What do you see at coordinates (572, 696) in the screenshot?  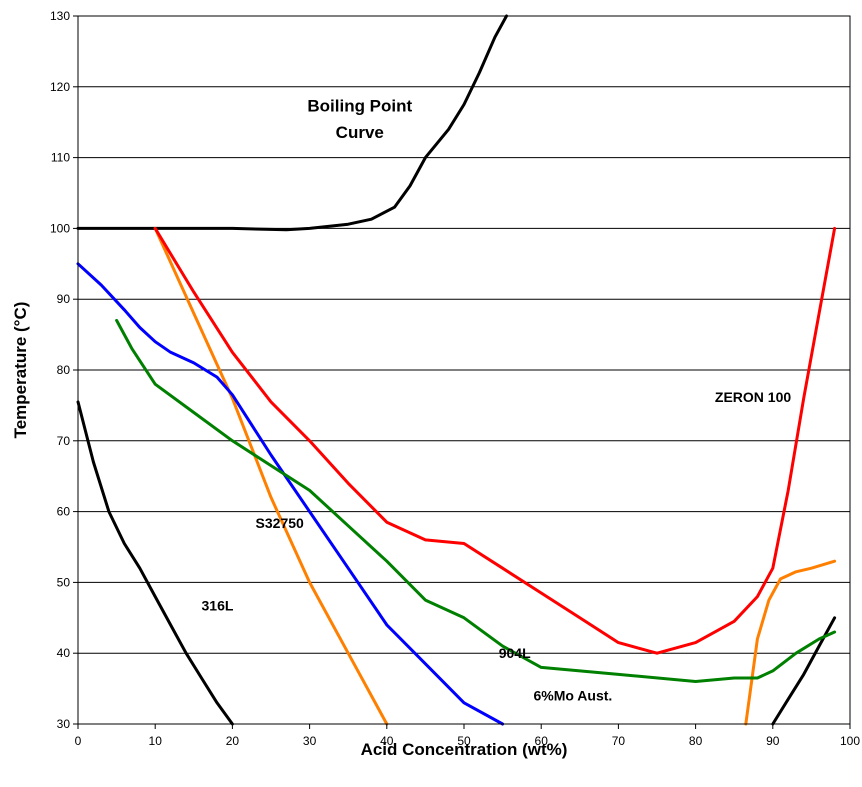 I see `annotation-label: 6%Mo Aust.` at bounding box center [572, 696].